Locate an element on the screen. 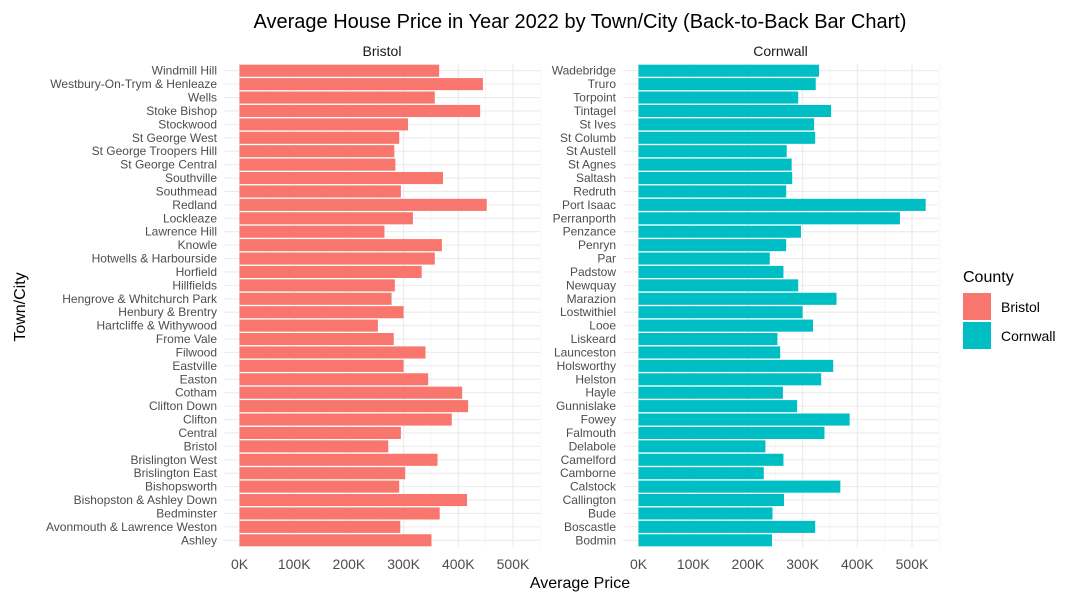 Image resolution: width=1077 pixels, height=606 pixels. legend-items: Bristol Cornwall is located at coordinates (1009, 321).